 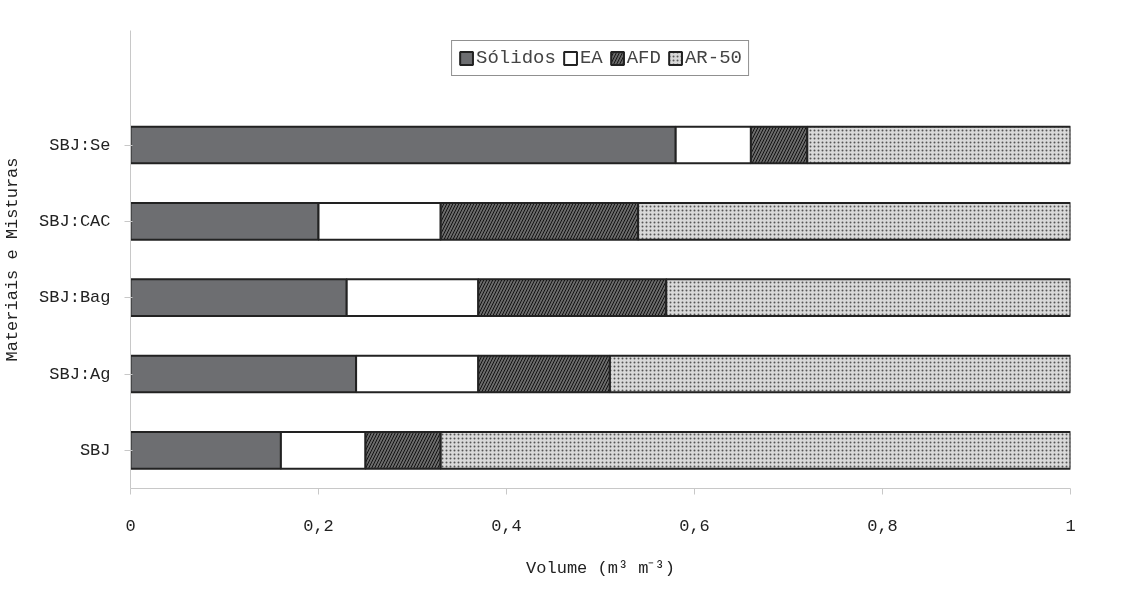 I want to click on x-tick-label: 0,4, so click(x=506, y=526).